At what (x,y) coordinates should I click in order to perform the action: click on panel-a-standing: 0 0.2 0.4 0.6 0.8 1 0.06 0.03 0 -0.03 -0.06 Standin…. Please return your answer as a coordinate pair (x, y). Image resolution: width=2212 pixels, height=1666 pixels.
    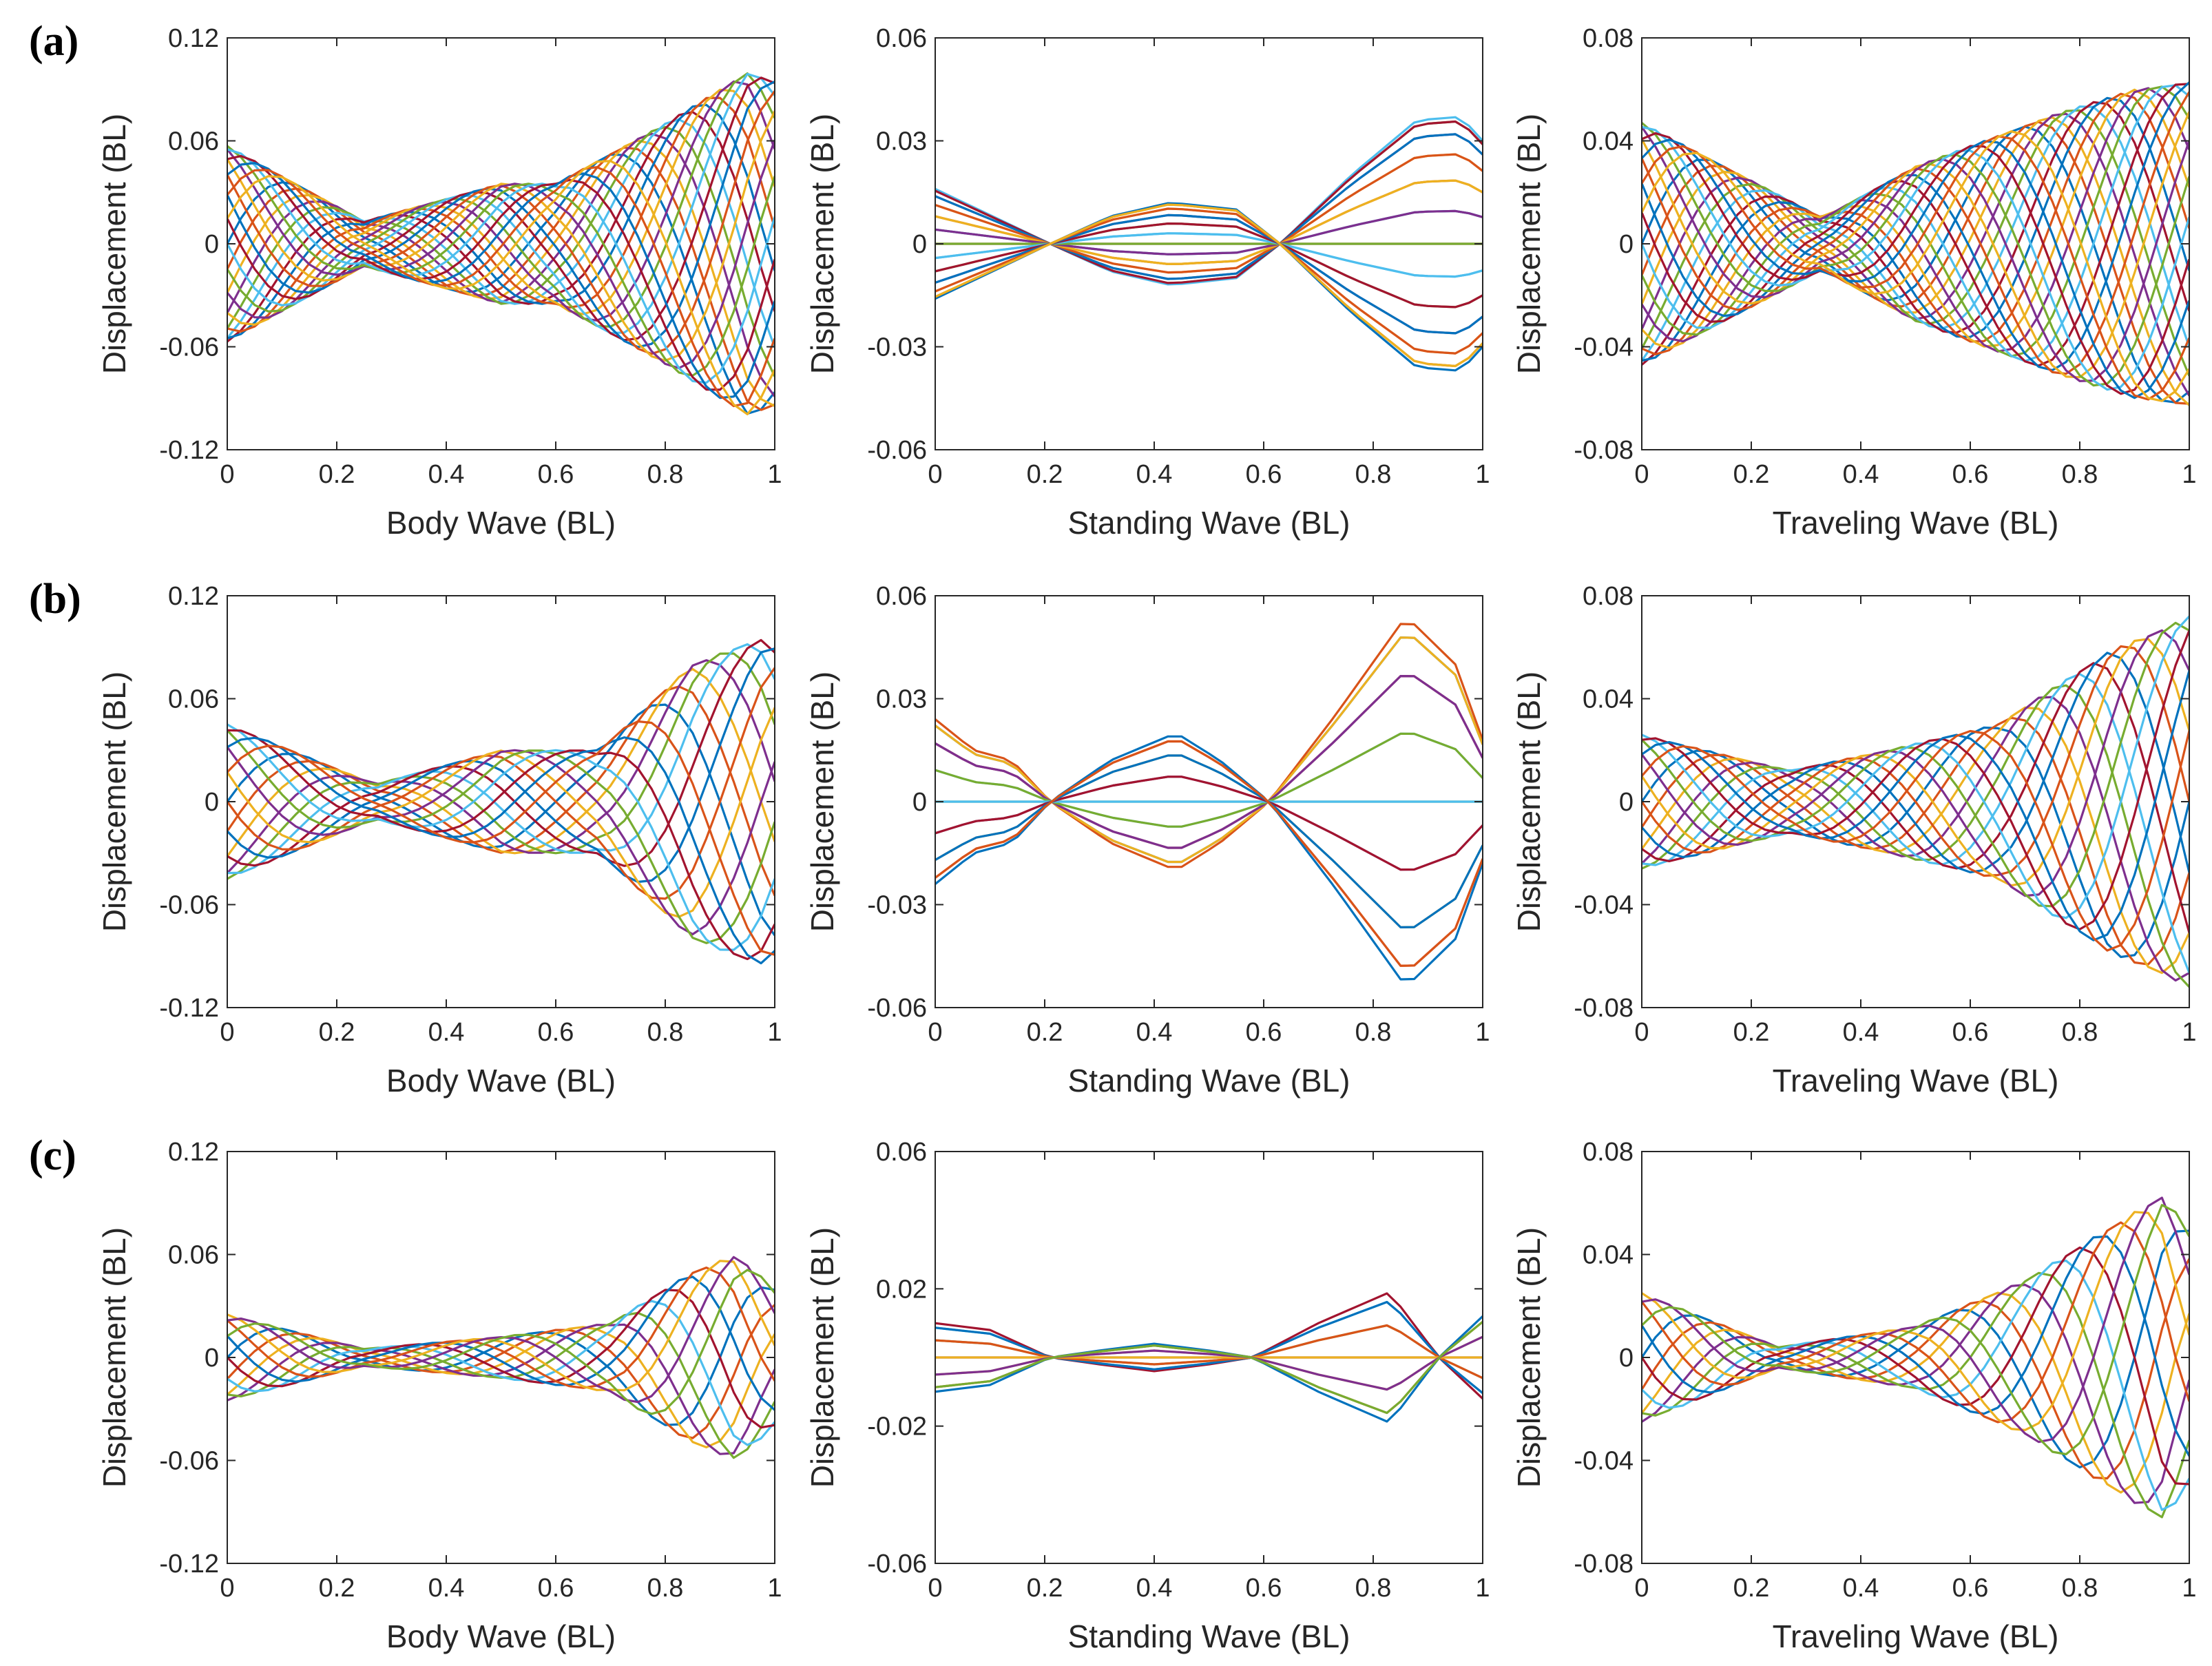
    Looking at the image, I should click on (1147, 282).